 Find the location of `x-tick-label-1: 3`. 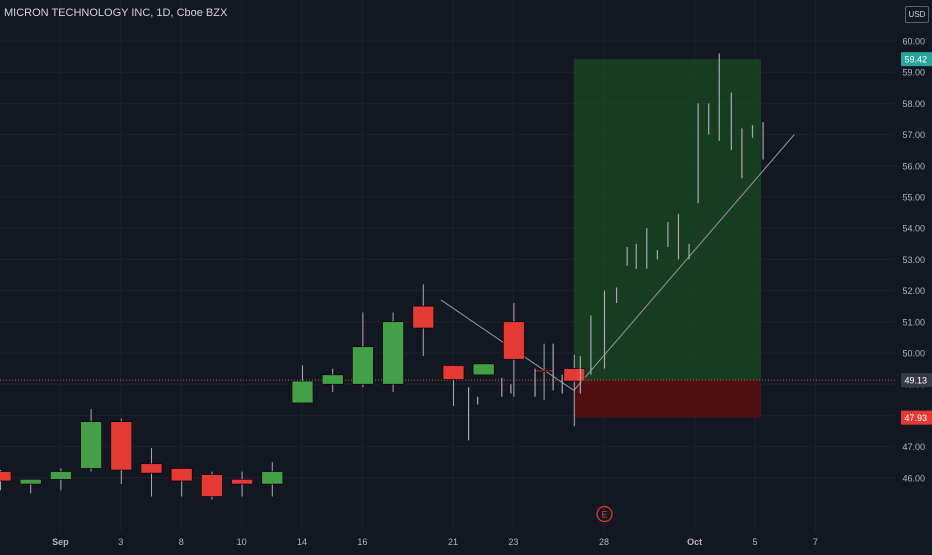

x-tick-label-1: 3 is located at coordinates (120, 542).